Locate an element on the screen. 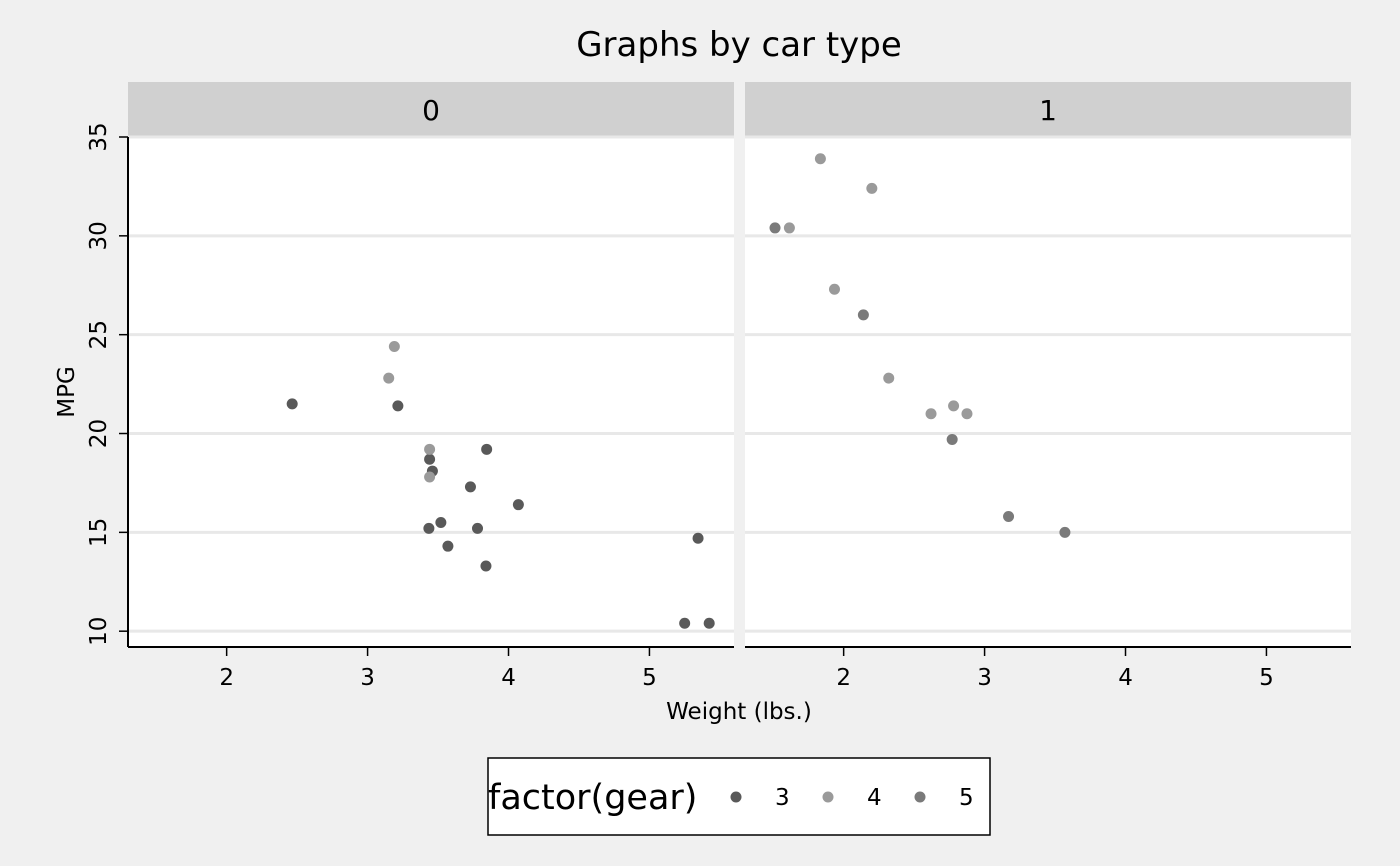 Image resolution: width=1400 pixels, height=866 pixels. legend: factor(gear) 3 4 5 is located at coordinates (739, 796).